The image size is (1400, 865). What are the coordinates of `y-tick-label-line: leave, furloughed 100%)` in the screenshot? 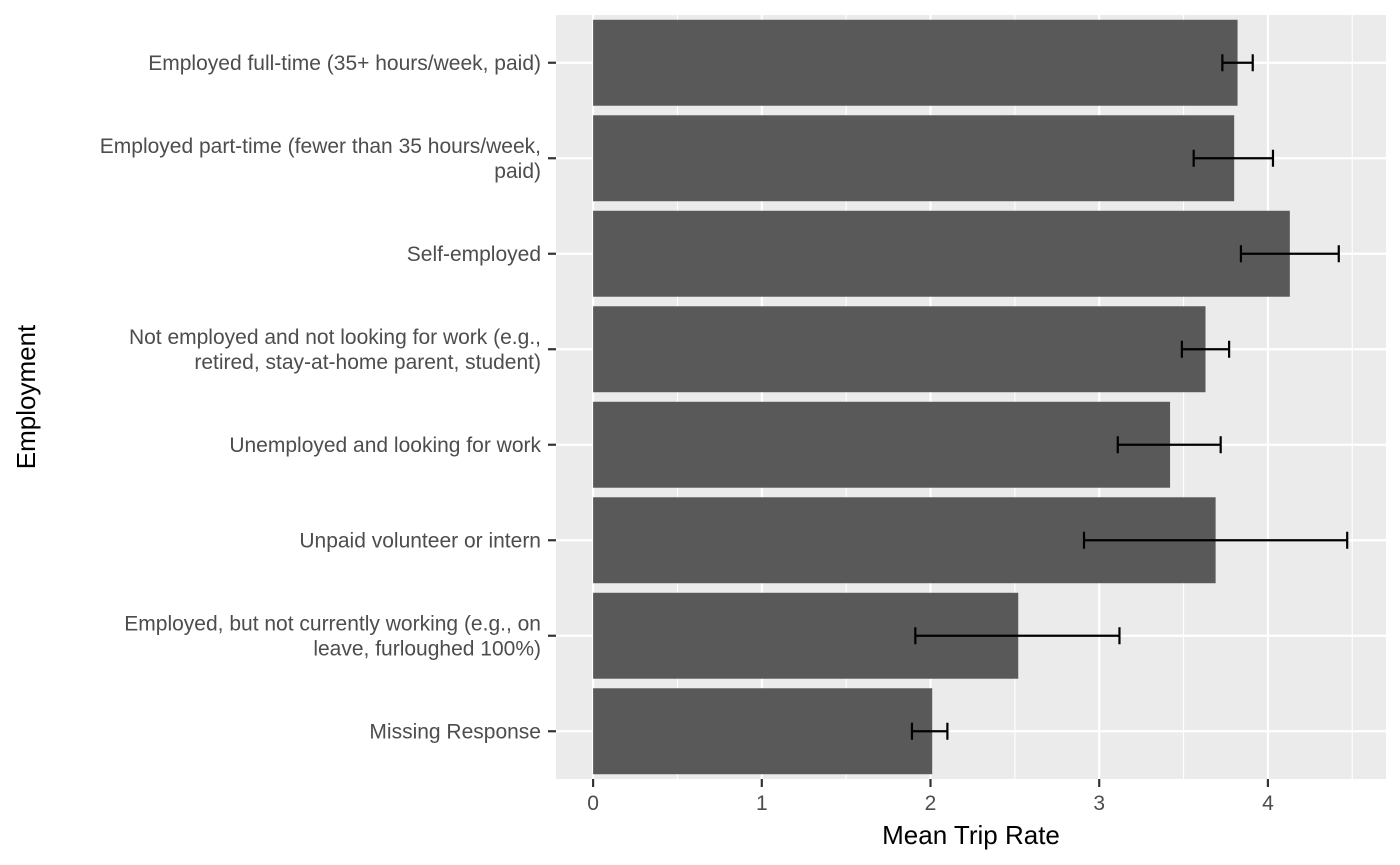 It's located at (427, 648).